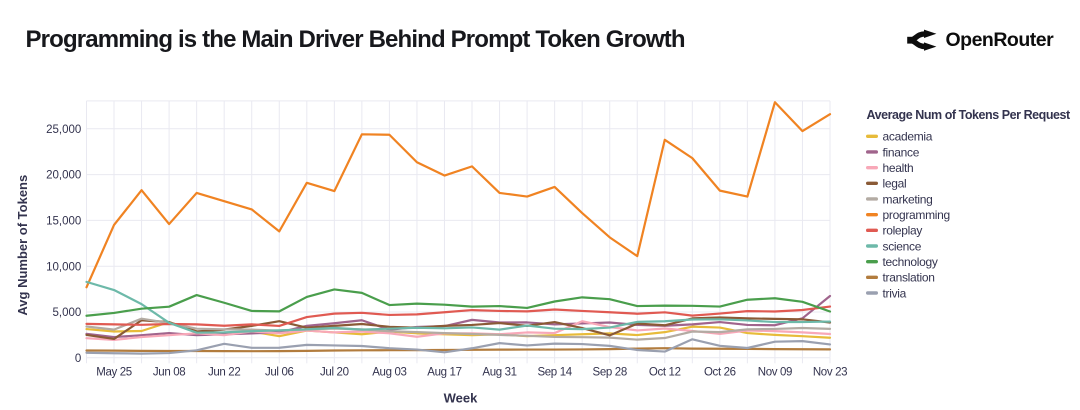 The image size is (1080, 410). I want to click on svg-text: 0, so click(78, 359).